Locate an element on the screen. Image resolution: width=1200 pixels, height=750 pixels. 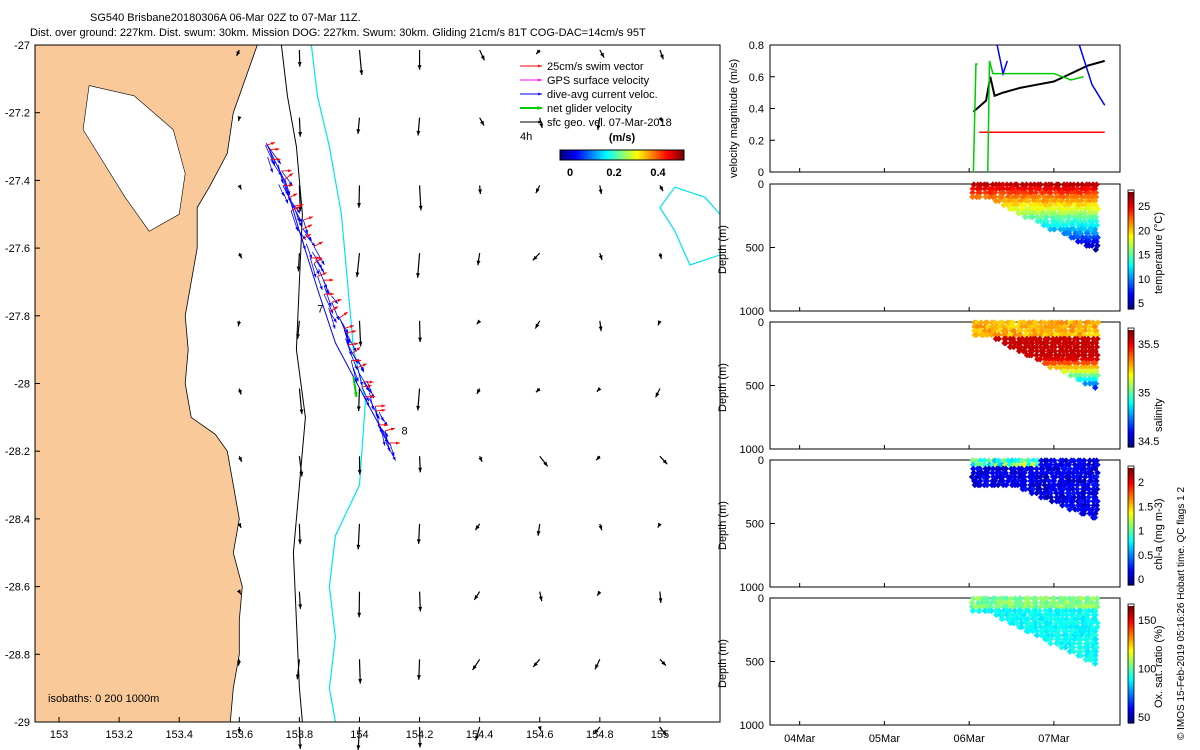
isobath-1000m is located at coordinates (338, 383).